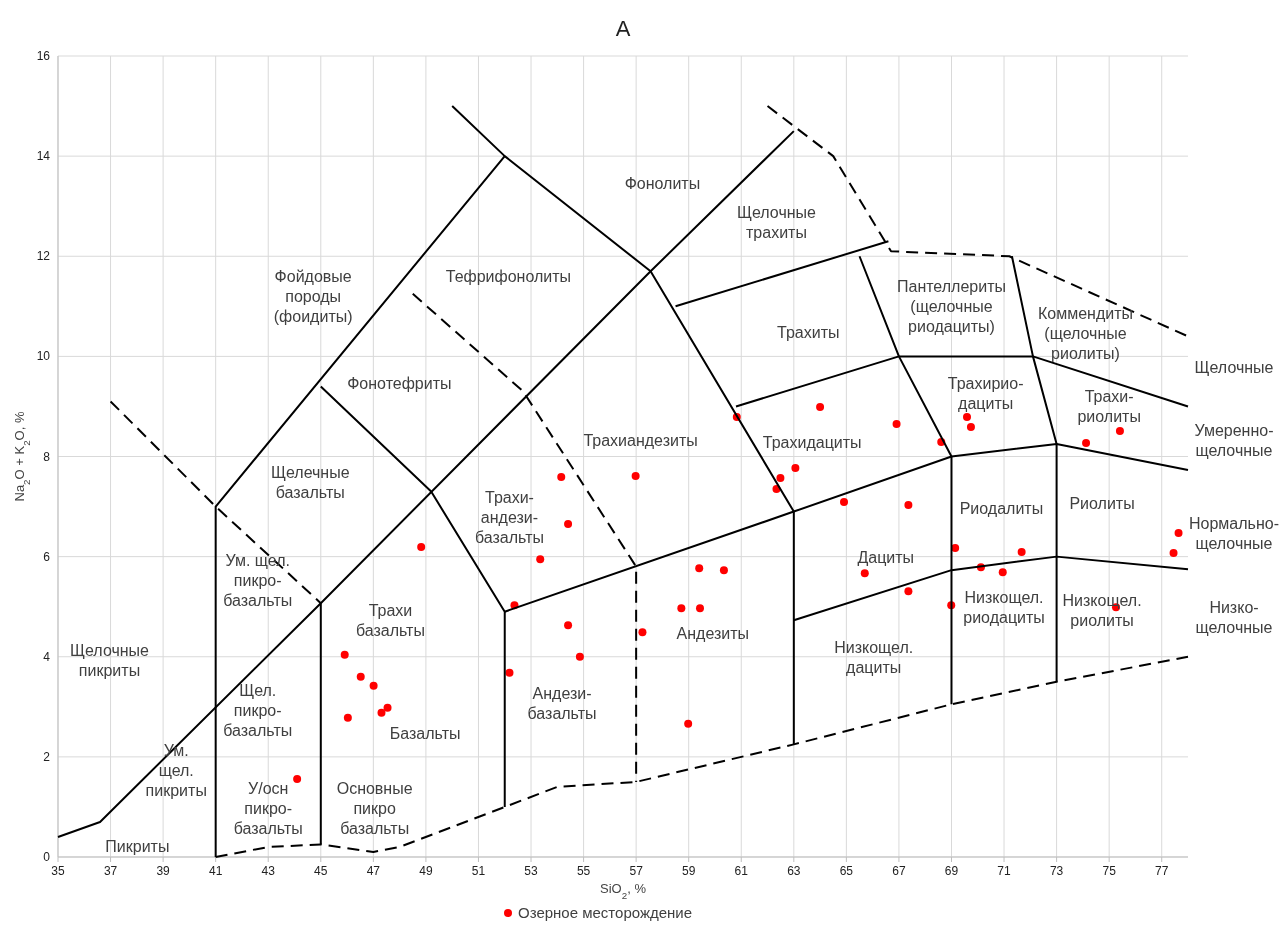 The width and height of the screenshot is (1288, 934). I want to click on text: Умеренно- щелочные, so click(1234, 440).